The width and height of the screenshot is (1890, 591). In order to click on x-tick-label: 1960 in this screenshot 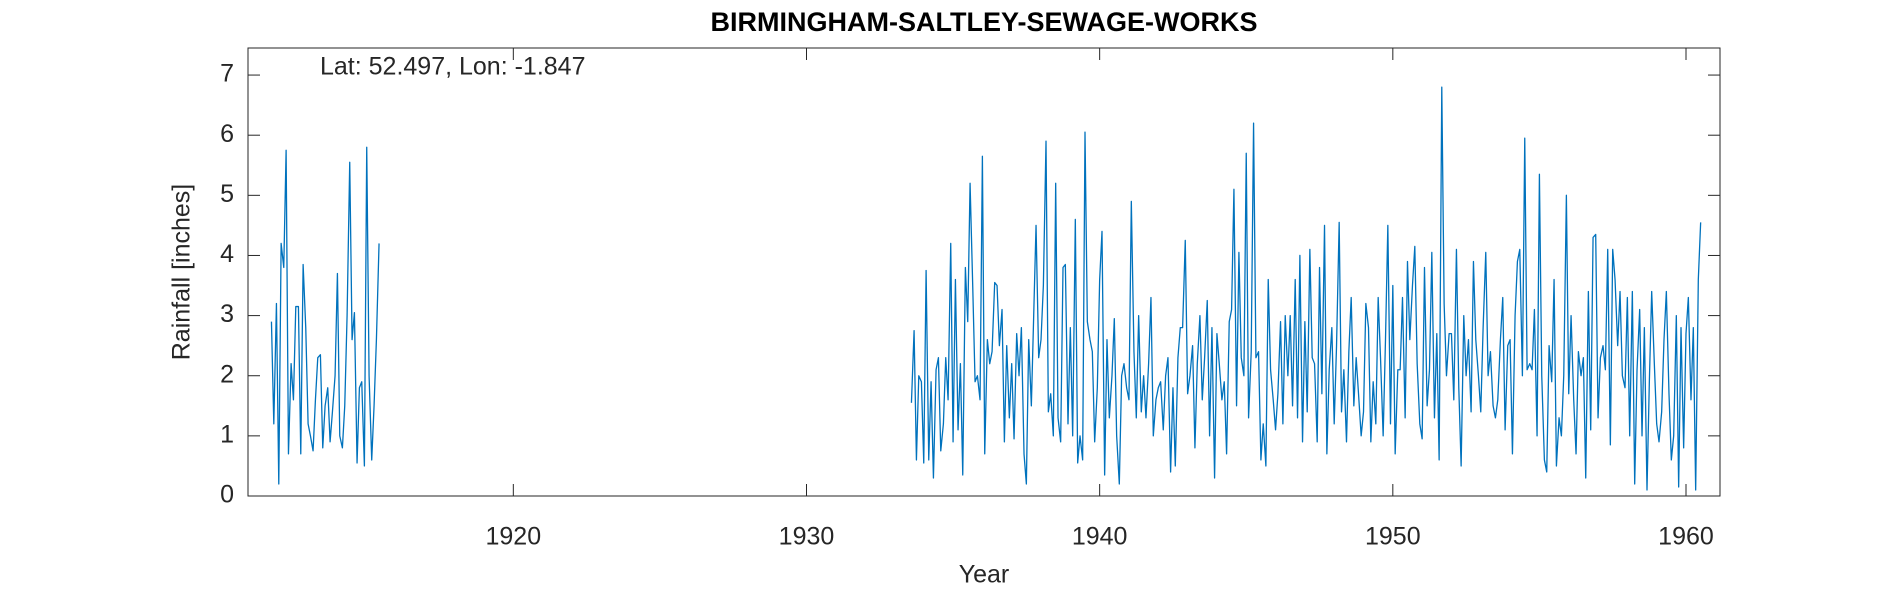, I will do `click(1686, 537)`.